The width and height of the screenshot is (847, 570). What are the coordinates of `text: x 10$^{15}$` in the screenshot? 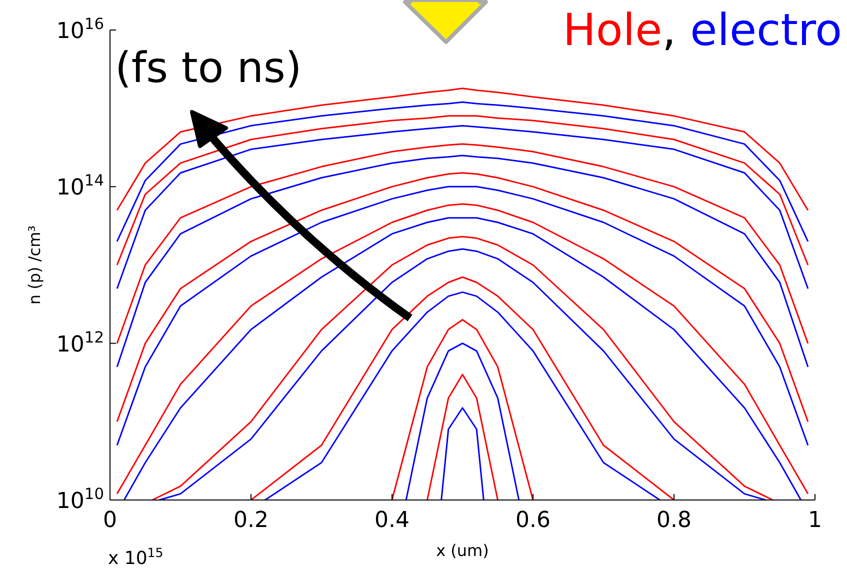 It's located at (136, 556).